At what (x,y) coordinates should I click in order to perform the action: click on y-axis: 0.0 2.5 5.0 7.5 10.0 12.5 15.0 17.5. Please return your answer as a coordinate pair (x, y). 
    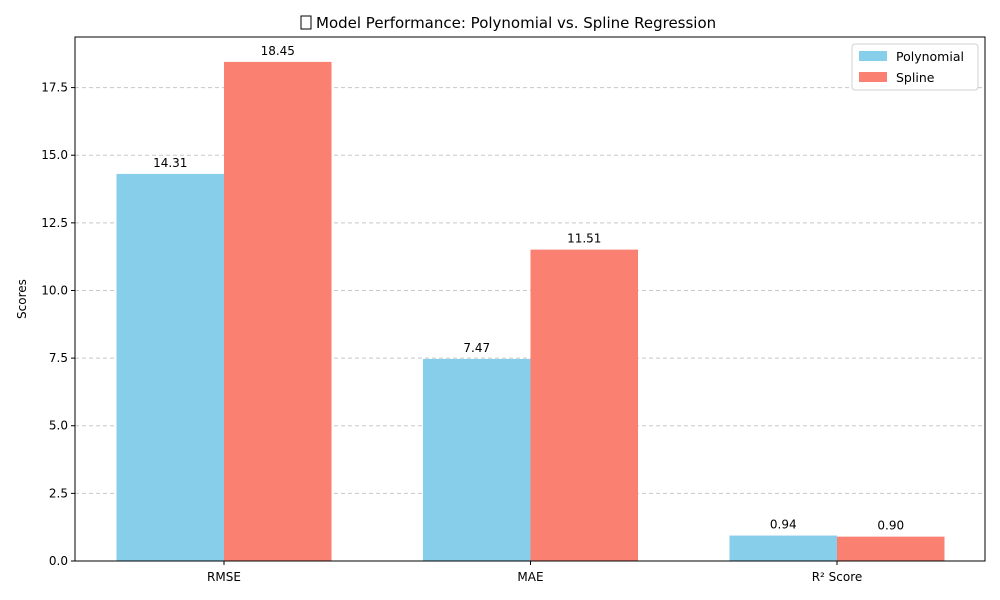
    Looking at the image, I should click on (58, 324).